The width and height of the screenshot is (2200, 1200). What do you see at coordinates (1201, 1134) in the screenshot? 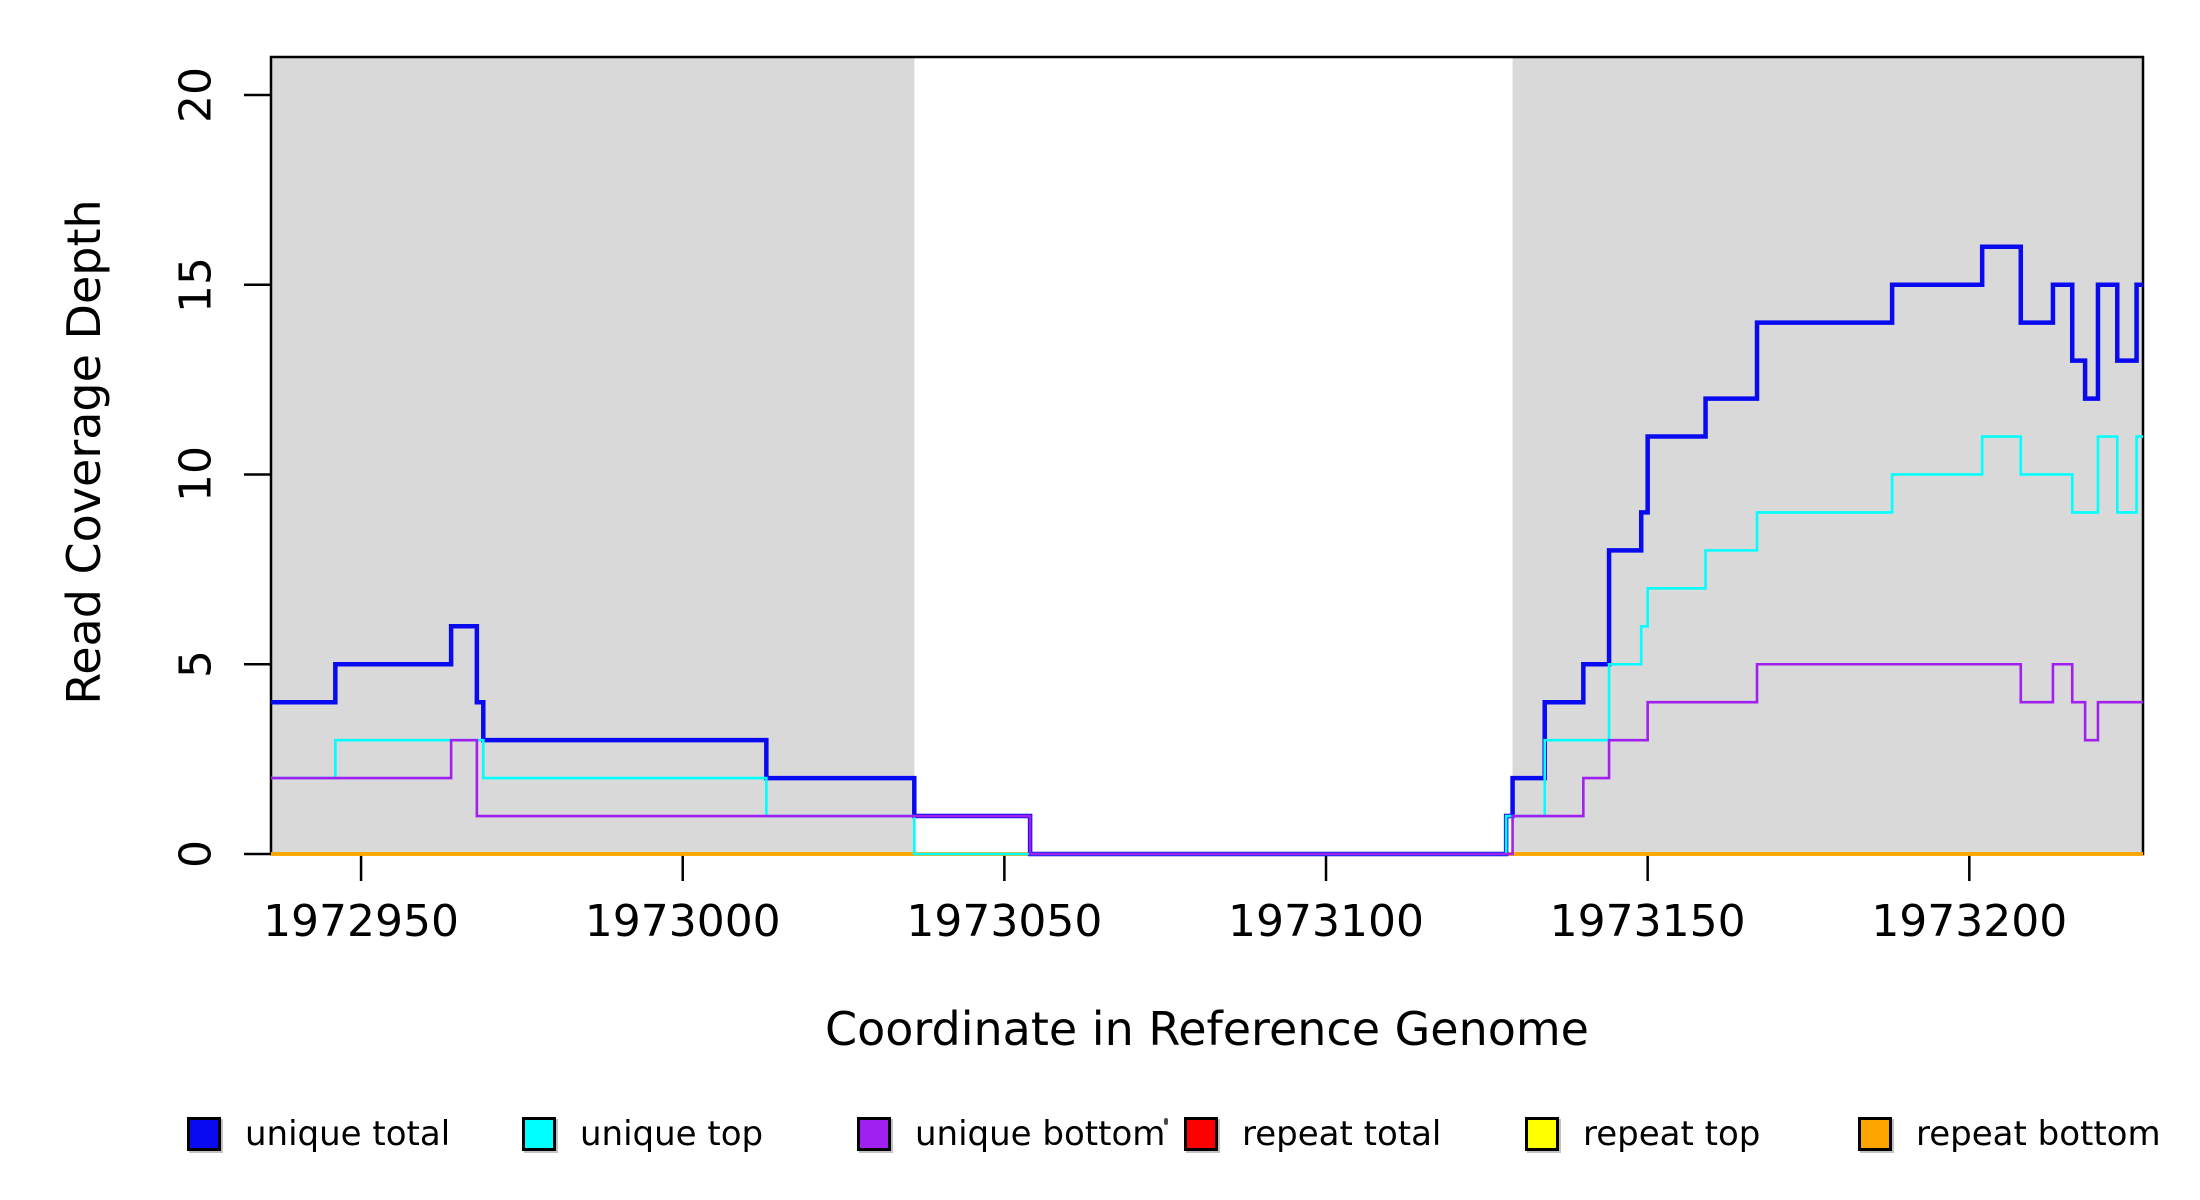
I see `legend-swatch-repeat-total` at bounding box center [1201, 1134].